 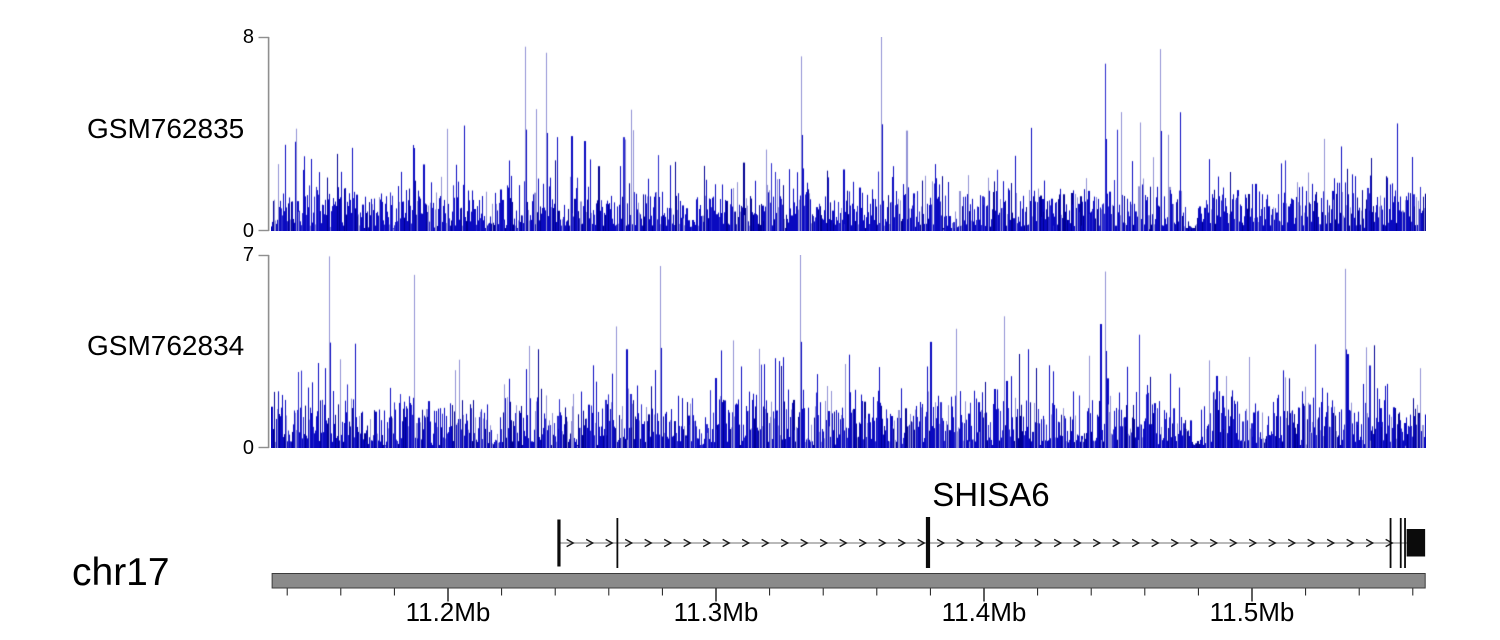 What do you see at coordinates (716, 612) in the screenshot?
I see `x-axis-tick-label: 11.3Mb` at bounding box center [716, 612].